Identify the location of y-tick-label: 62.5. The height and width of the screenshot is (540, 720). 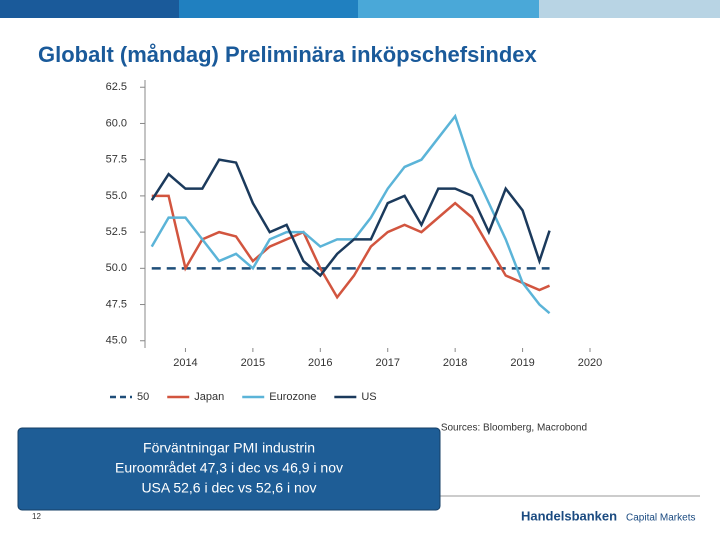
(116, 87).